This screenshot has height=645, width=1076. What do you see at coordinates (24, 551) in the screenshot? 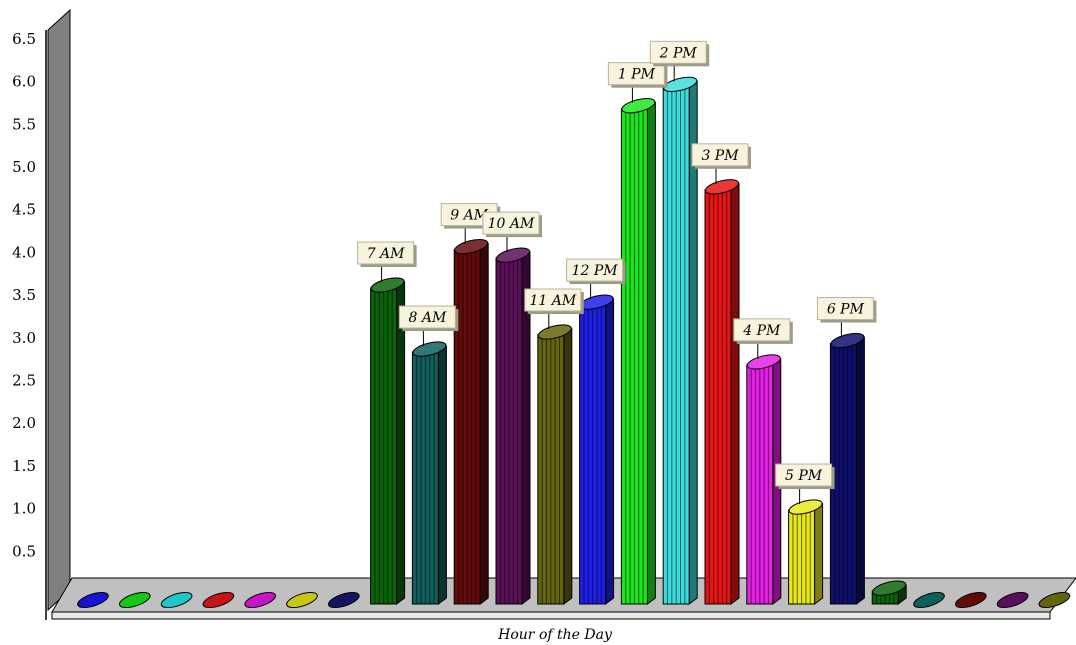
I see `y-tick-label: 0.5` at bounding box center [24, 551].